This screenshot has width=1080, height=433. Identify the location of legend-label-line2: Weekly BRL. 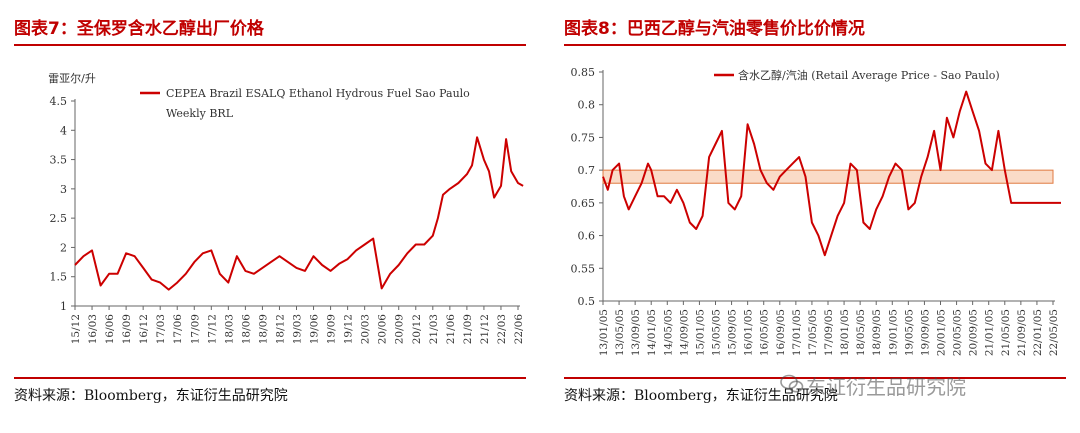
(200, 113).